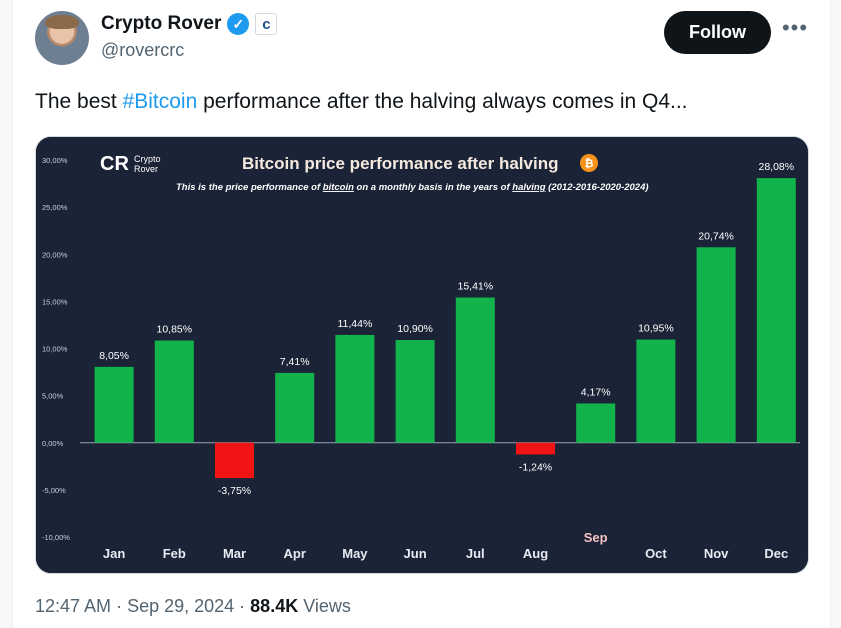  I want to click on y-tick-label: 25,00%, so click(55, 207).